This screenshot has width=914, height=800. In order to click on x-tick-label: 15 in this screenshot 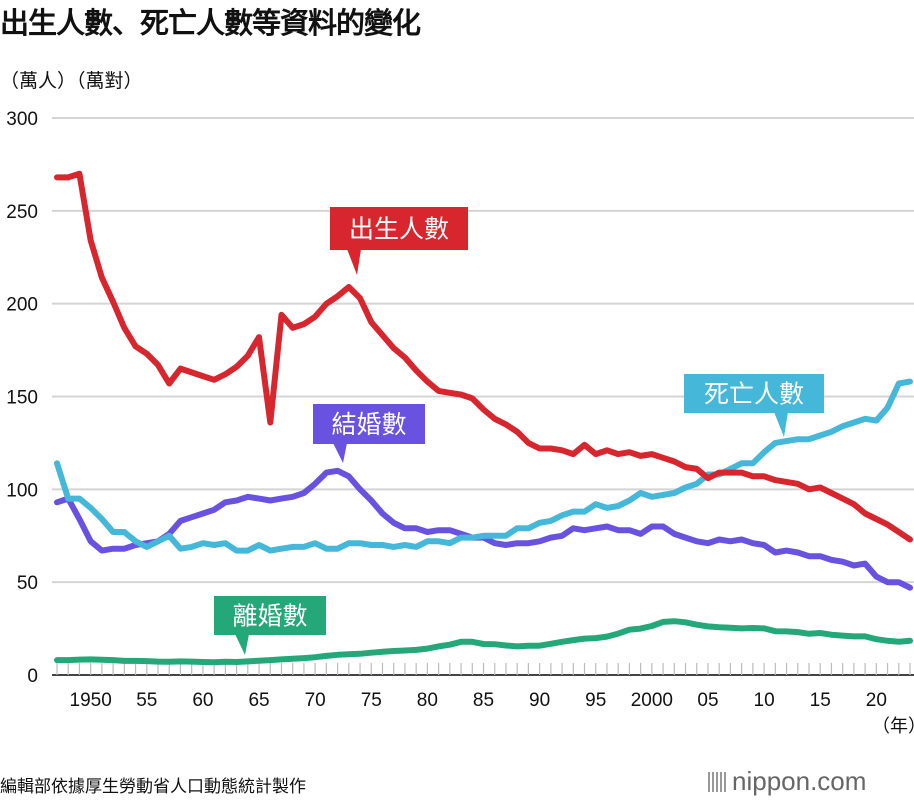, I will do `click(820, 700)`.